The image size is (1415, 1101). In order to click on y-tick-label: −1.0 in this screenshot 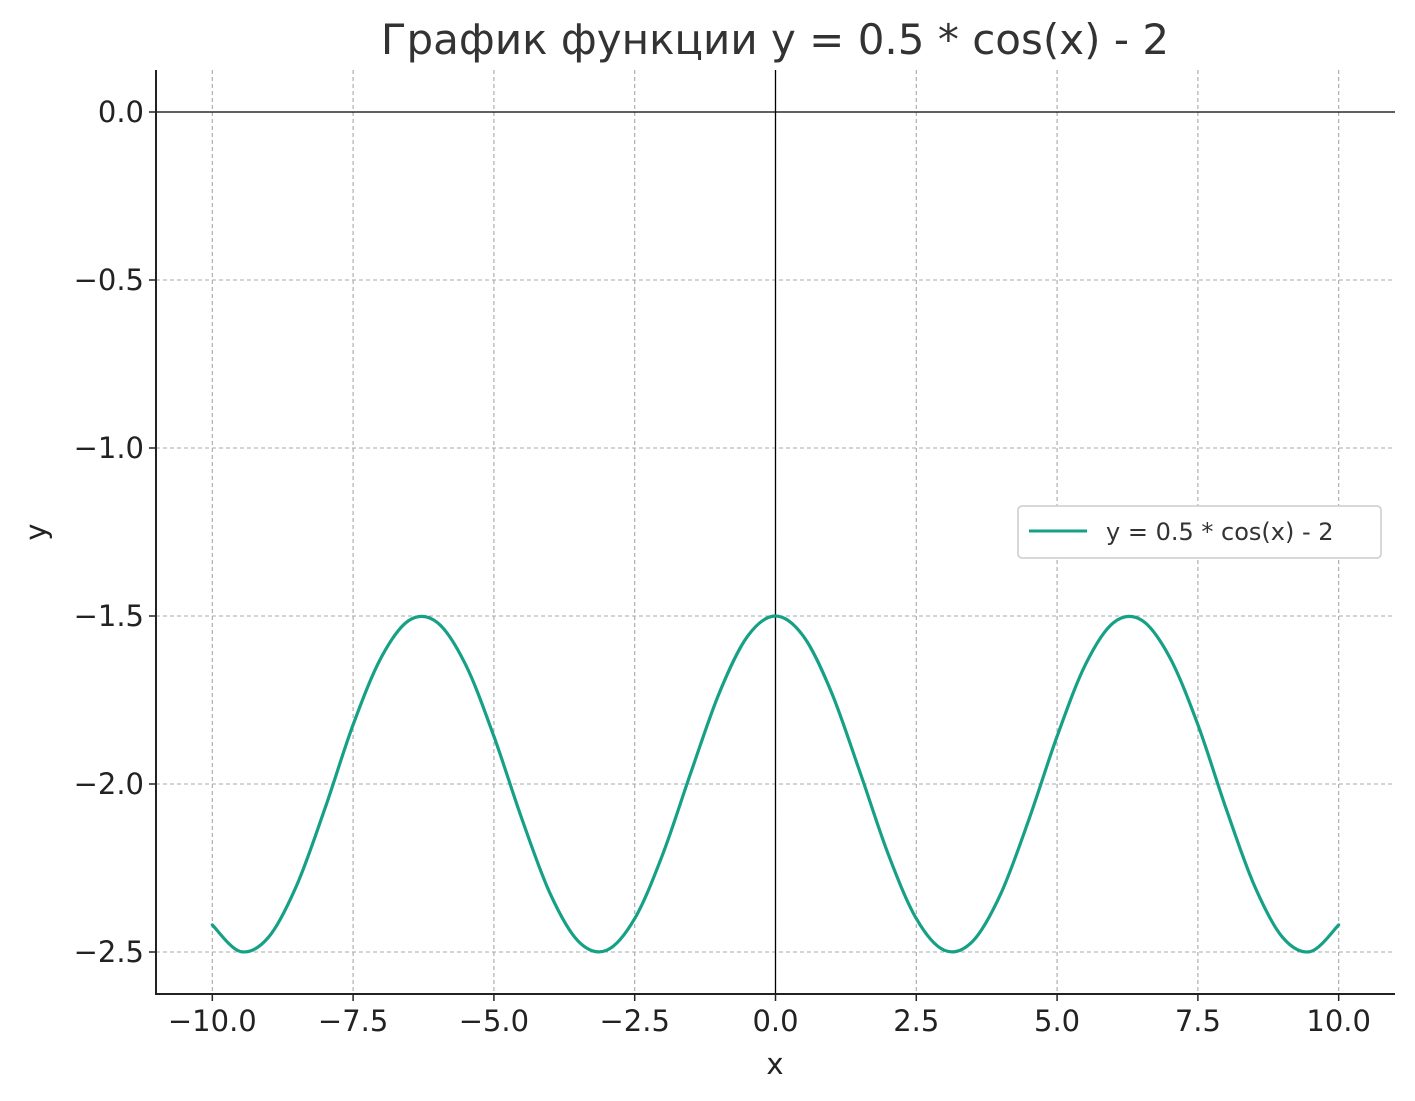, I will do `click(109, 448)`.